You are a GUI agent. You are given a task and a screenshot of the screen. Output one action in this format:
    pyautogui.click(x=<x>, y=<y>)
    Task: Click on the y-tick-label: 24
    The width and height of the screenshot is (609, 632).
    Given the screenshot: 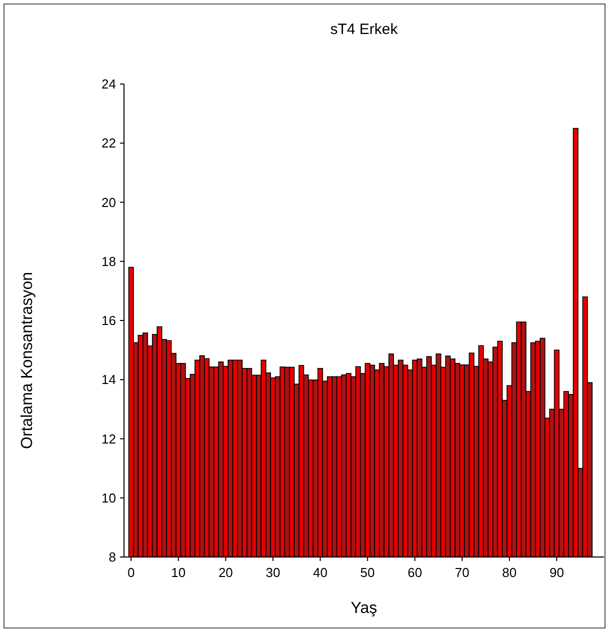 What is the action you would take?
    pyautogui.click(x=109, y=84)
    